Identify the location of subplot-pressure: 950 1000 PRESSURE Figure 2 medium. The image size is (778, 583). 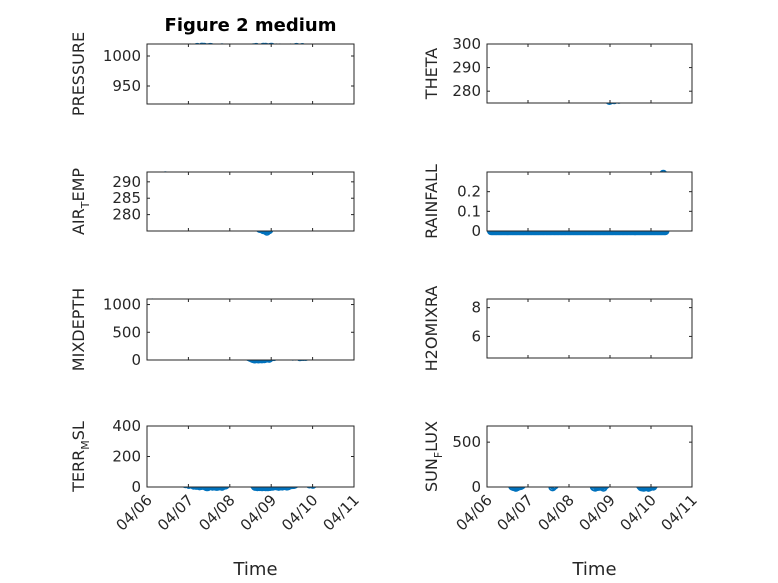
(212, 65).